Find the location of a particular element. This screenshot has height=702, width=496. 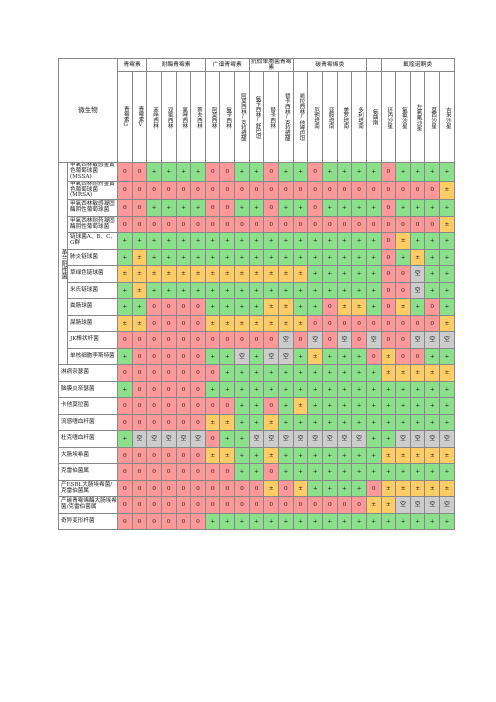

organism-name: 甲氧西林耐药金黄色葡萄球菌(MRSA) is located at coordinates (92, 190).